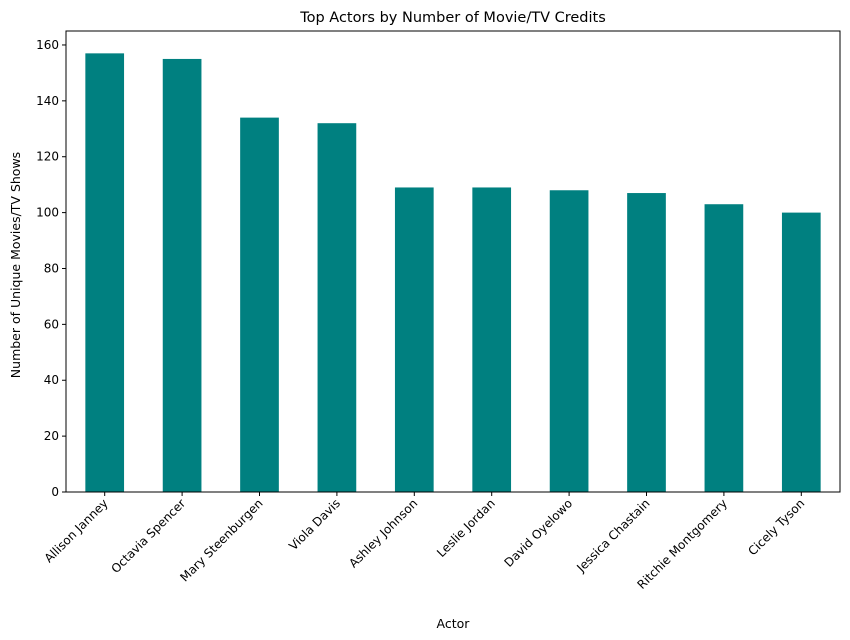 This screenshot has height=640, width=850. What do you see at coordinates (569, 341) in the screenshot?
I see `bar-david-oyelowo` at bounding box center [569, 341].